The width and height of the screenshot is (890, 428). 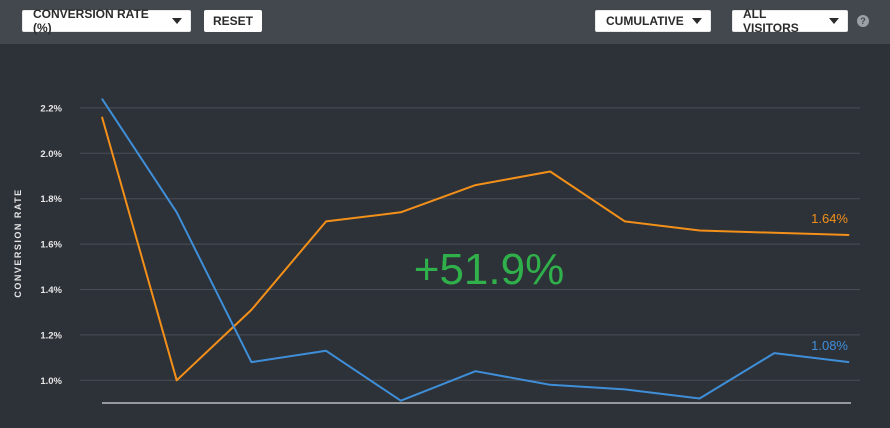 I want to click on reset-button: RESET, so click(x=233, y=21).